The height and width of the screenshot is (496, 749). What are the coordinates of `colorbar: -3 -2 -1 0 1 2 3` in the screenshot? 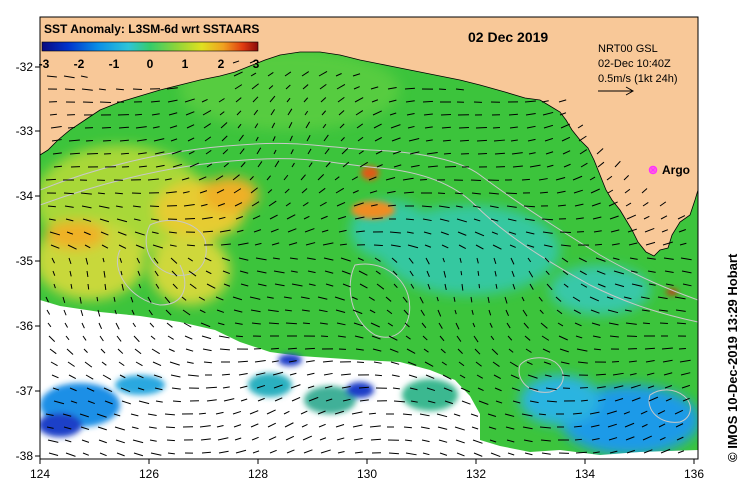 It's located at (149, 56).